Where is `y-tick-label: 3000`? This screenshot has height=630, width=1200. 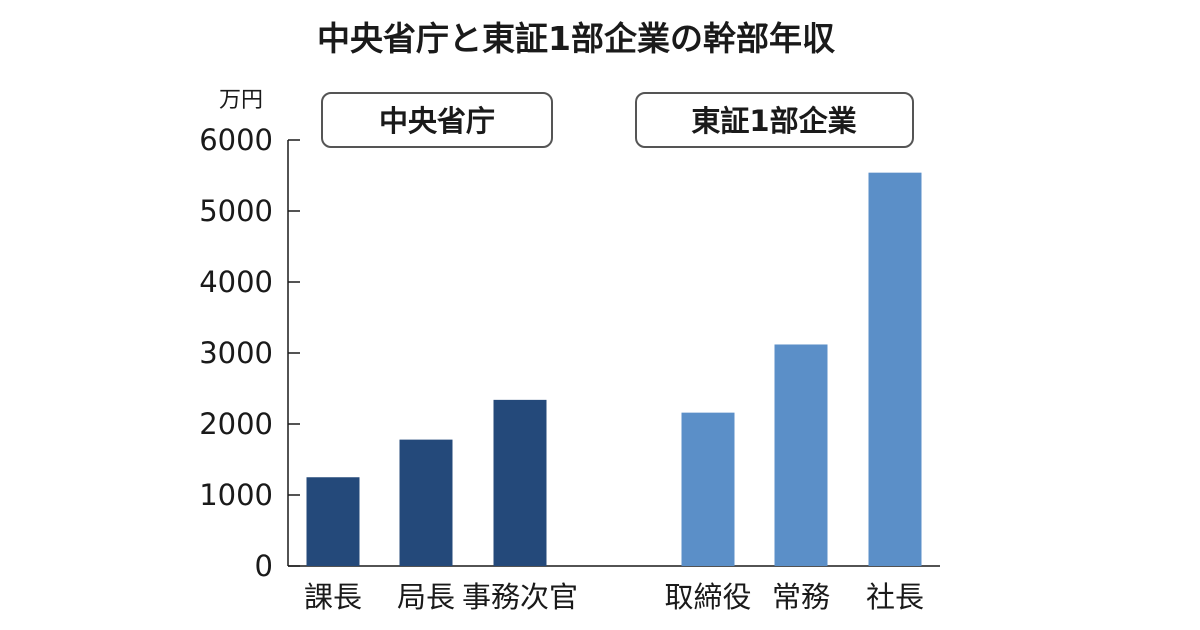
y-tick-label: 3000 is located at coordinates (236, 353).